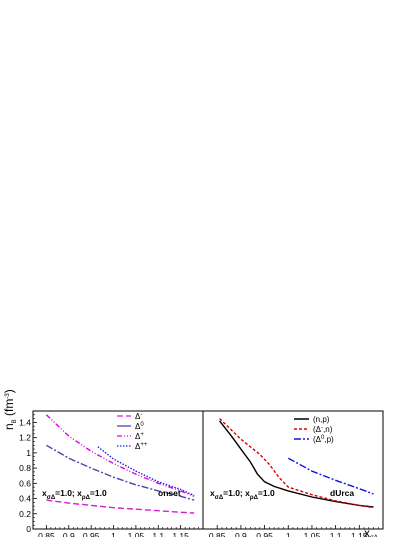 The height and width of the screenshot is (537, 415). I want to click on legend-label-delta-zero: Δ0, so click(139, 426).